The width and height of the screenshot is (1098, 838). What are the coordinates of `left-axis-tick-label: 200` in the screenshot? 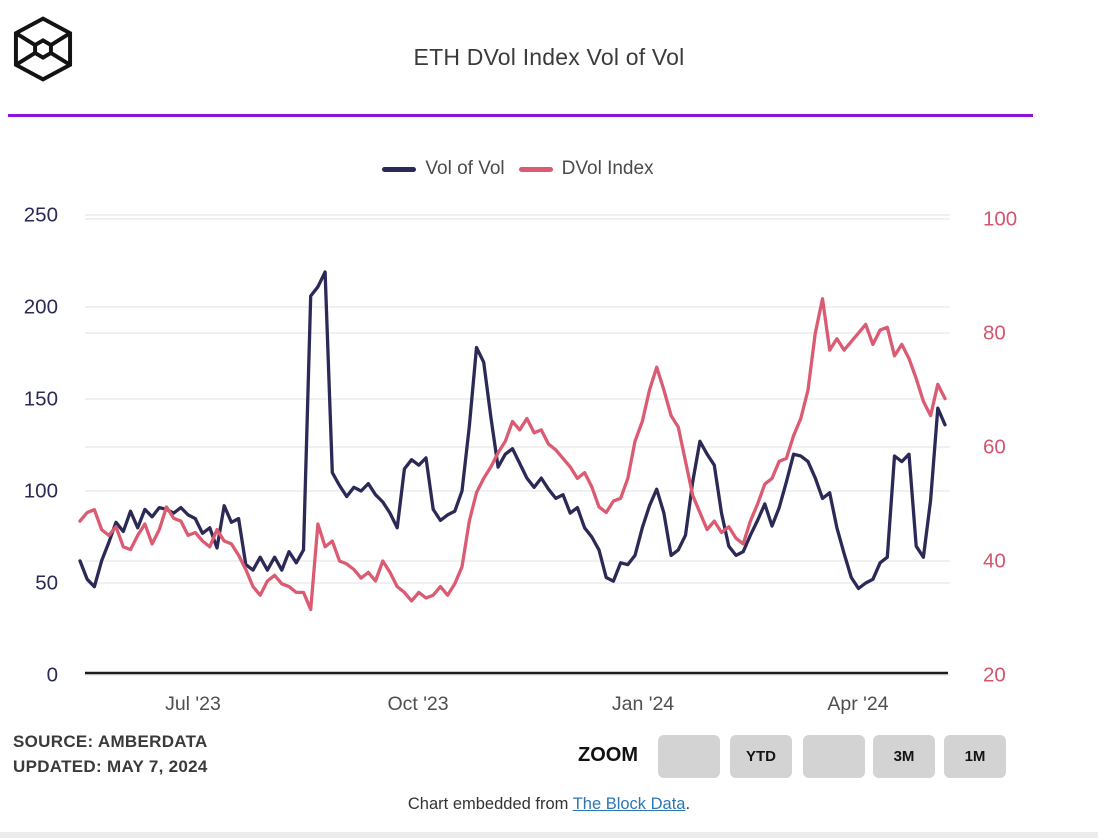 It's located at (41, 307).